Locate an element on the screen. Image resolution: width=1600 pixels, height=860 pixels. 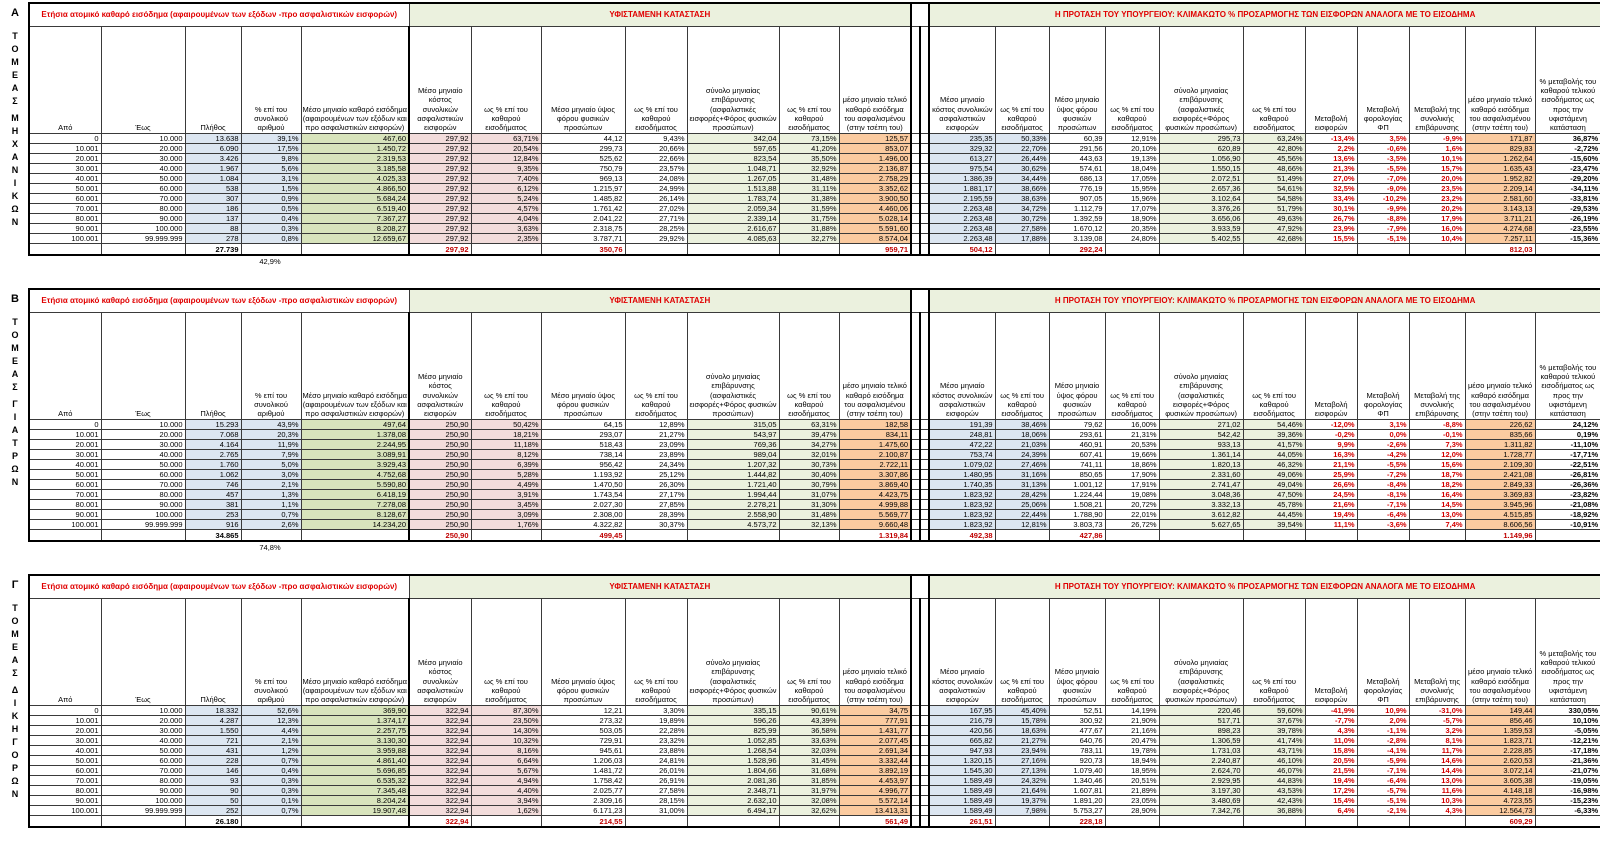
table-cell: 31,13% is located at coordinates (1022, 484).